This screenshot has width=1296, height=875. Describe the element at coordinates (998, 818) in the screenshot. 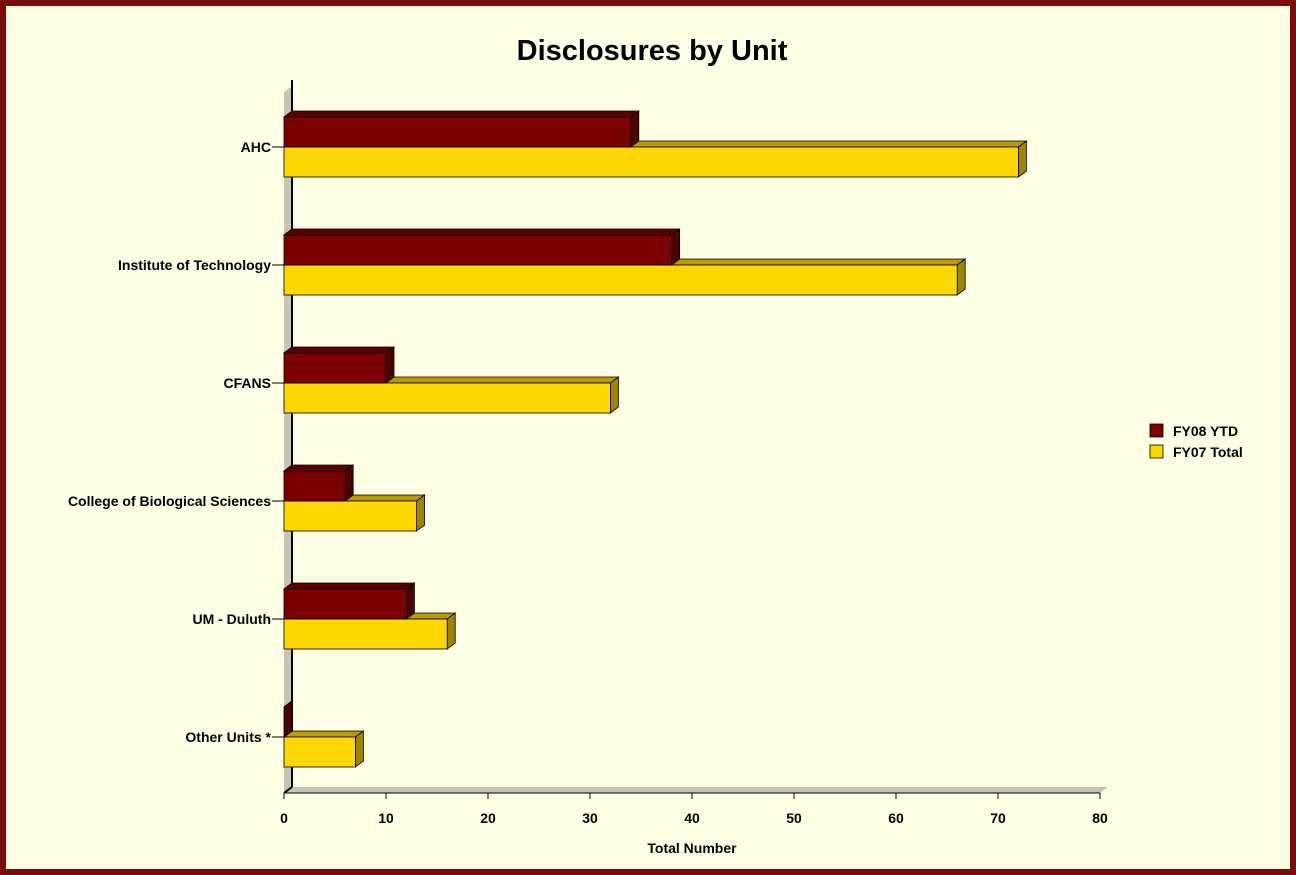

I see `x-tick-label: 70` at that location.